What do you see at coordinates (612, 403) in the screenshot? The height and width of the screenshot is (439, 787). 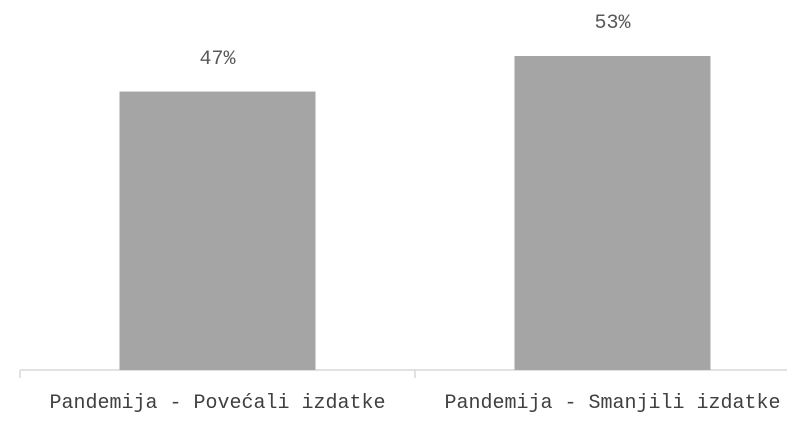 I see `x-tick-label: Pandemija - Smanjili izdatke` at bounding box center [612, 403].